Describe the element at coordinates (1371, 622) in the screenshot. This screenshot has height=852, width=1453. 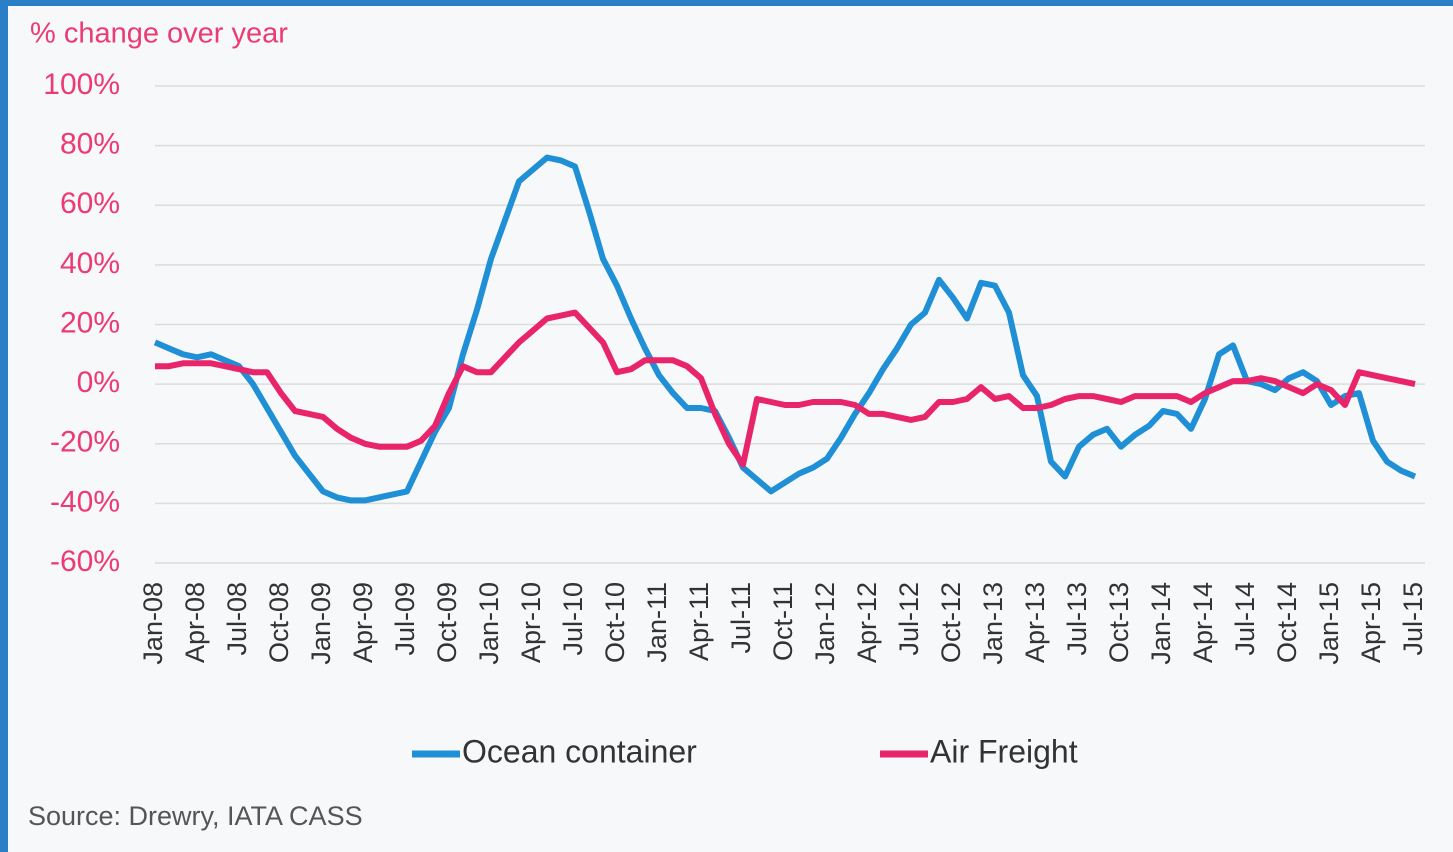
I see `x-tick-label: Apr-15` at that location.